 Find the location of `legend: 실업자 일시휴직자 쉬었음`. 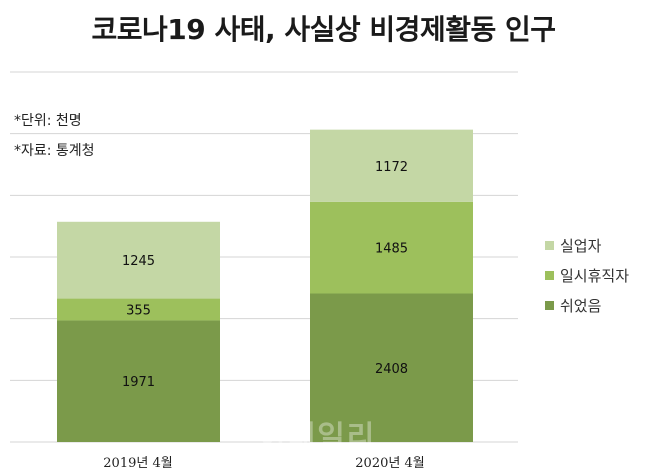

legend: 실업자 일시휴직자 쉬었음 is located at coordinates (587, 275).